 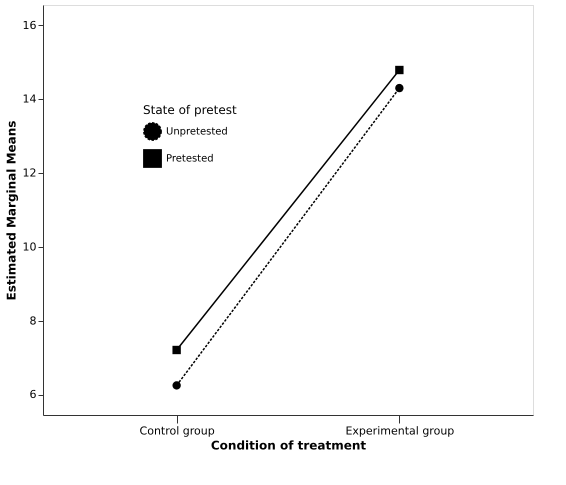 What do you see at coordinates (190, 110) in the screenshot?
I see `legend-title: State of pretest` at bounding box center [190, 110].